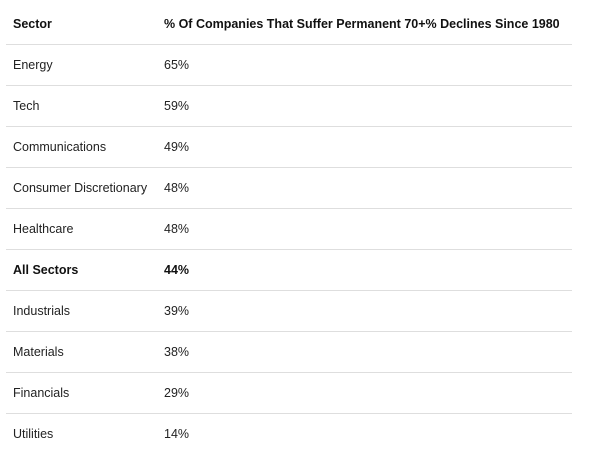 This screenshot has width=600, height=459. I want to click on sector-cell: Utilities, so click(33, 434).